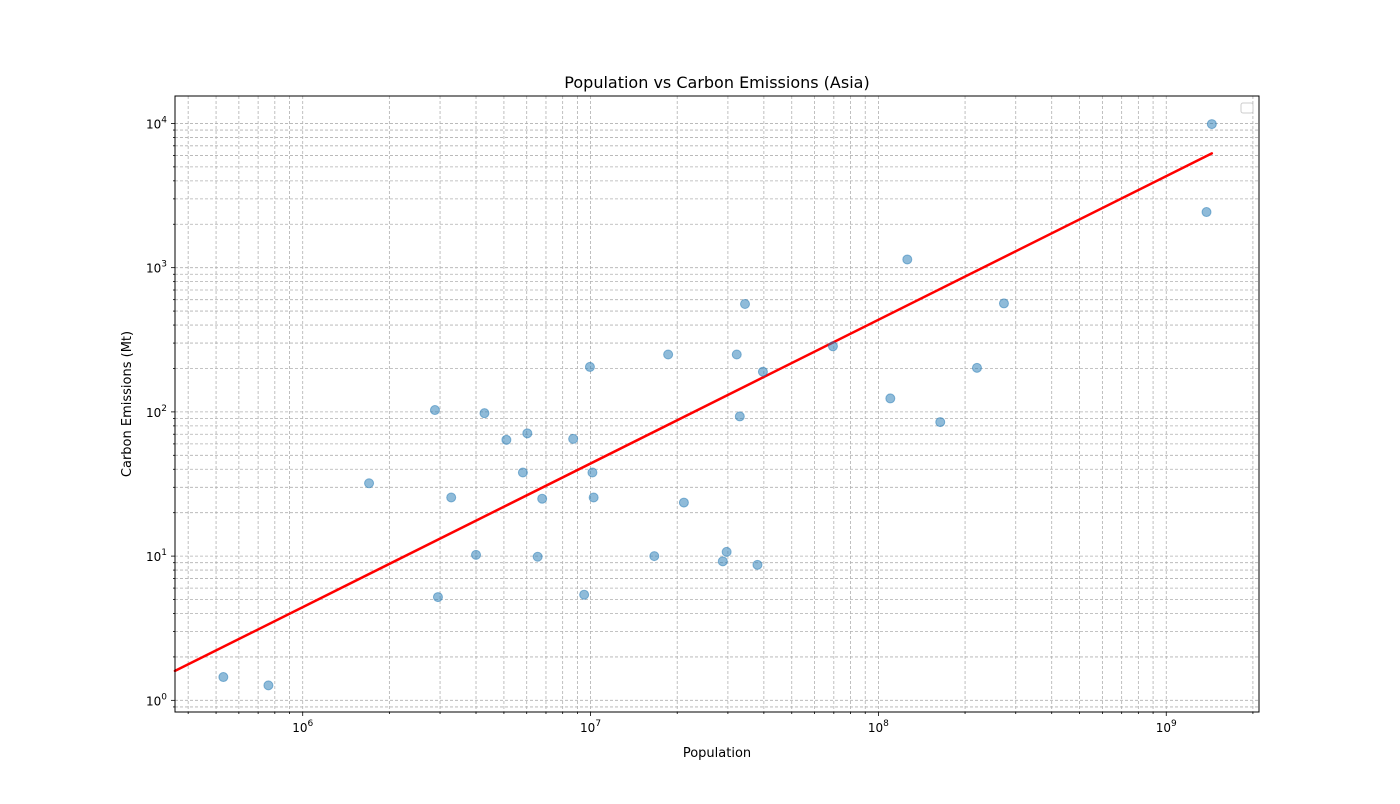  What do you see at coordinates (716, 82) in the screenshot?
I see `chart-title: Population vs Carbon Emissions (Asia)` at bounding box center [716, 82].